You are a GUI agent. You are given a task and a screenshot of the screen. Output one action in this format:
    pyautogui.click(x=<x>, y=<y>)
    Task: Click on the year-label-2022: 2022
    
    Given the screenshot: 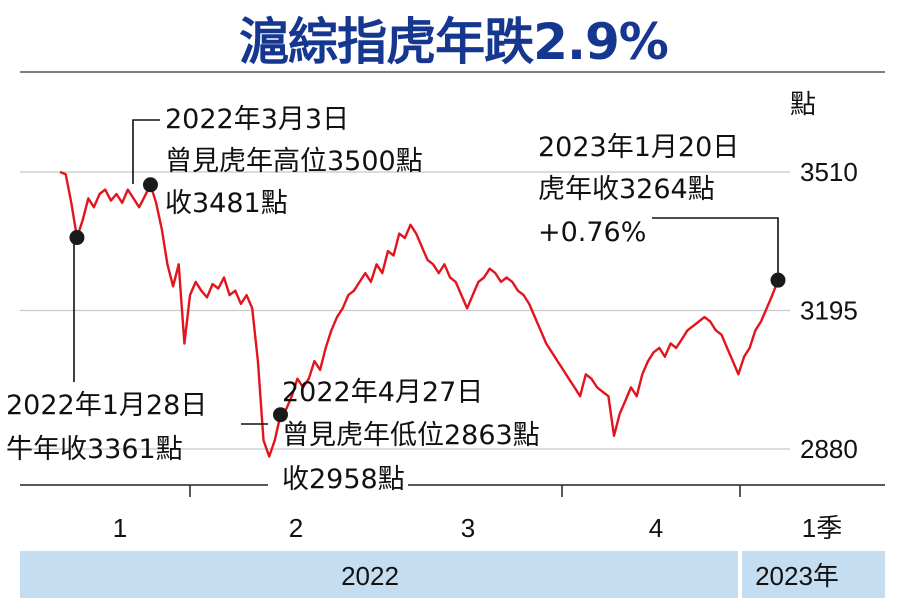 What is the action you would take?
    pyautogui.click(x=370, y=576)
    